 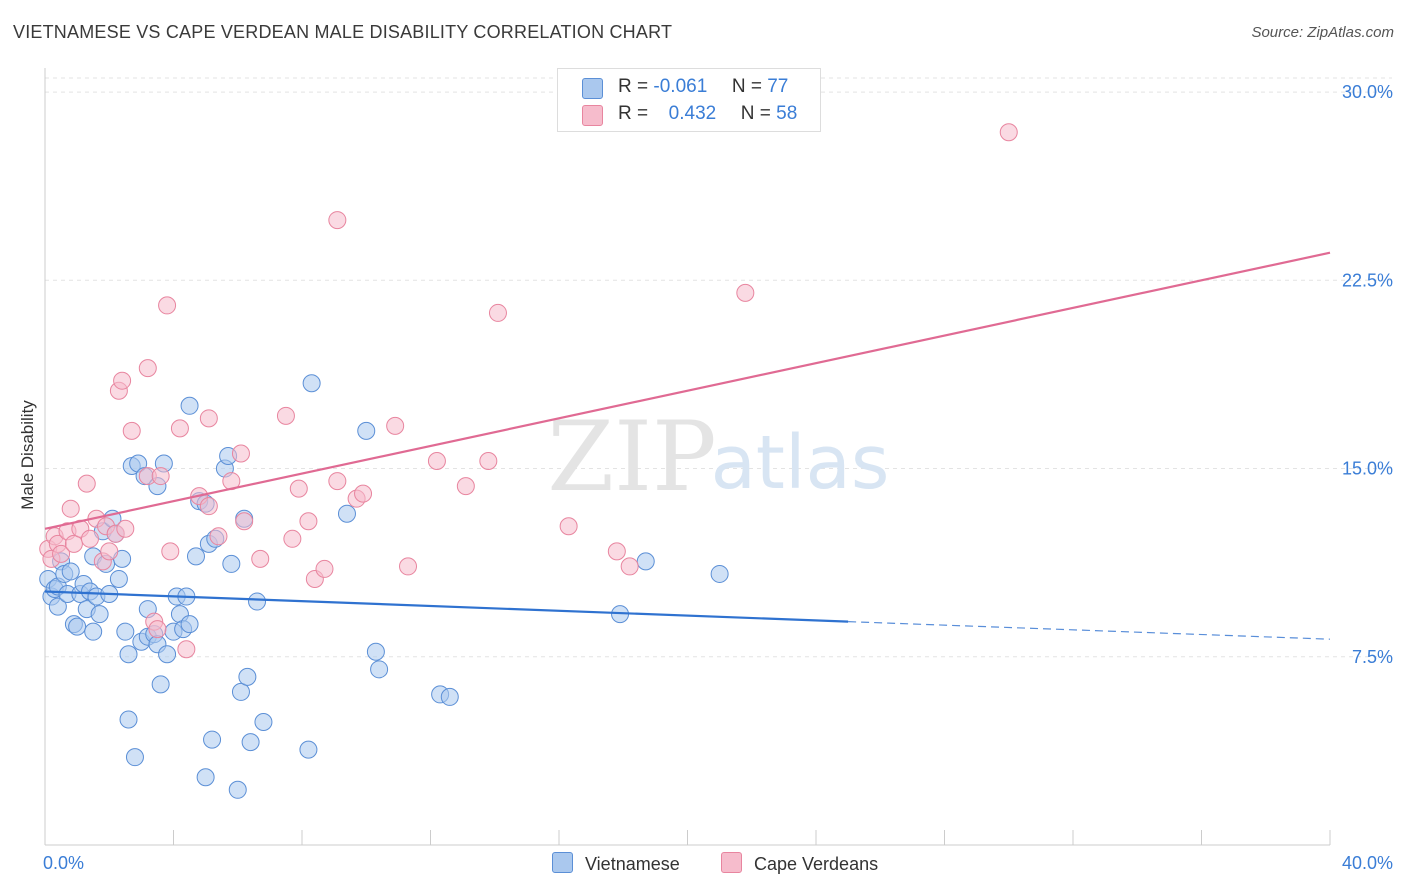 I want to click on x-tick-label-min: 0.0%, so click(x=63, y=863).